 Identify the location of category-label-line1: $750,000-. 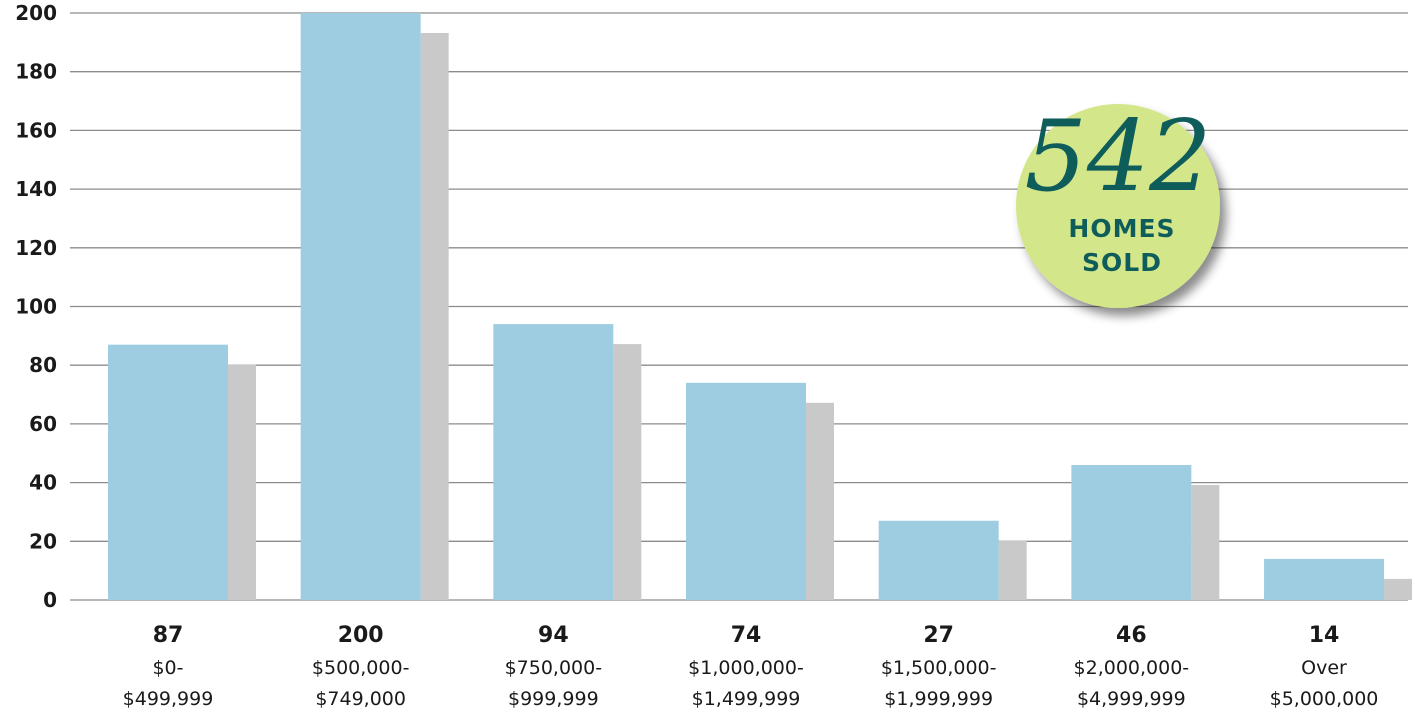
(554, 668).